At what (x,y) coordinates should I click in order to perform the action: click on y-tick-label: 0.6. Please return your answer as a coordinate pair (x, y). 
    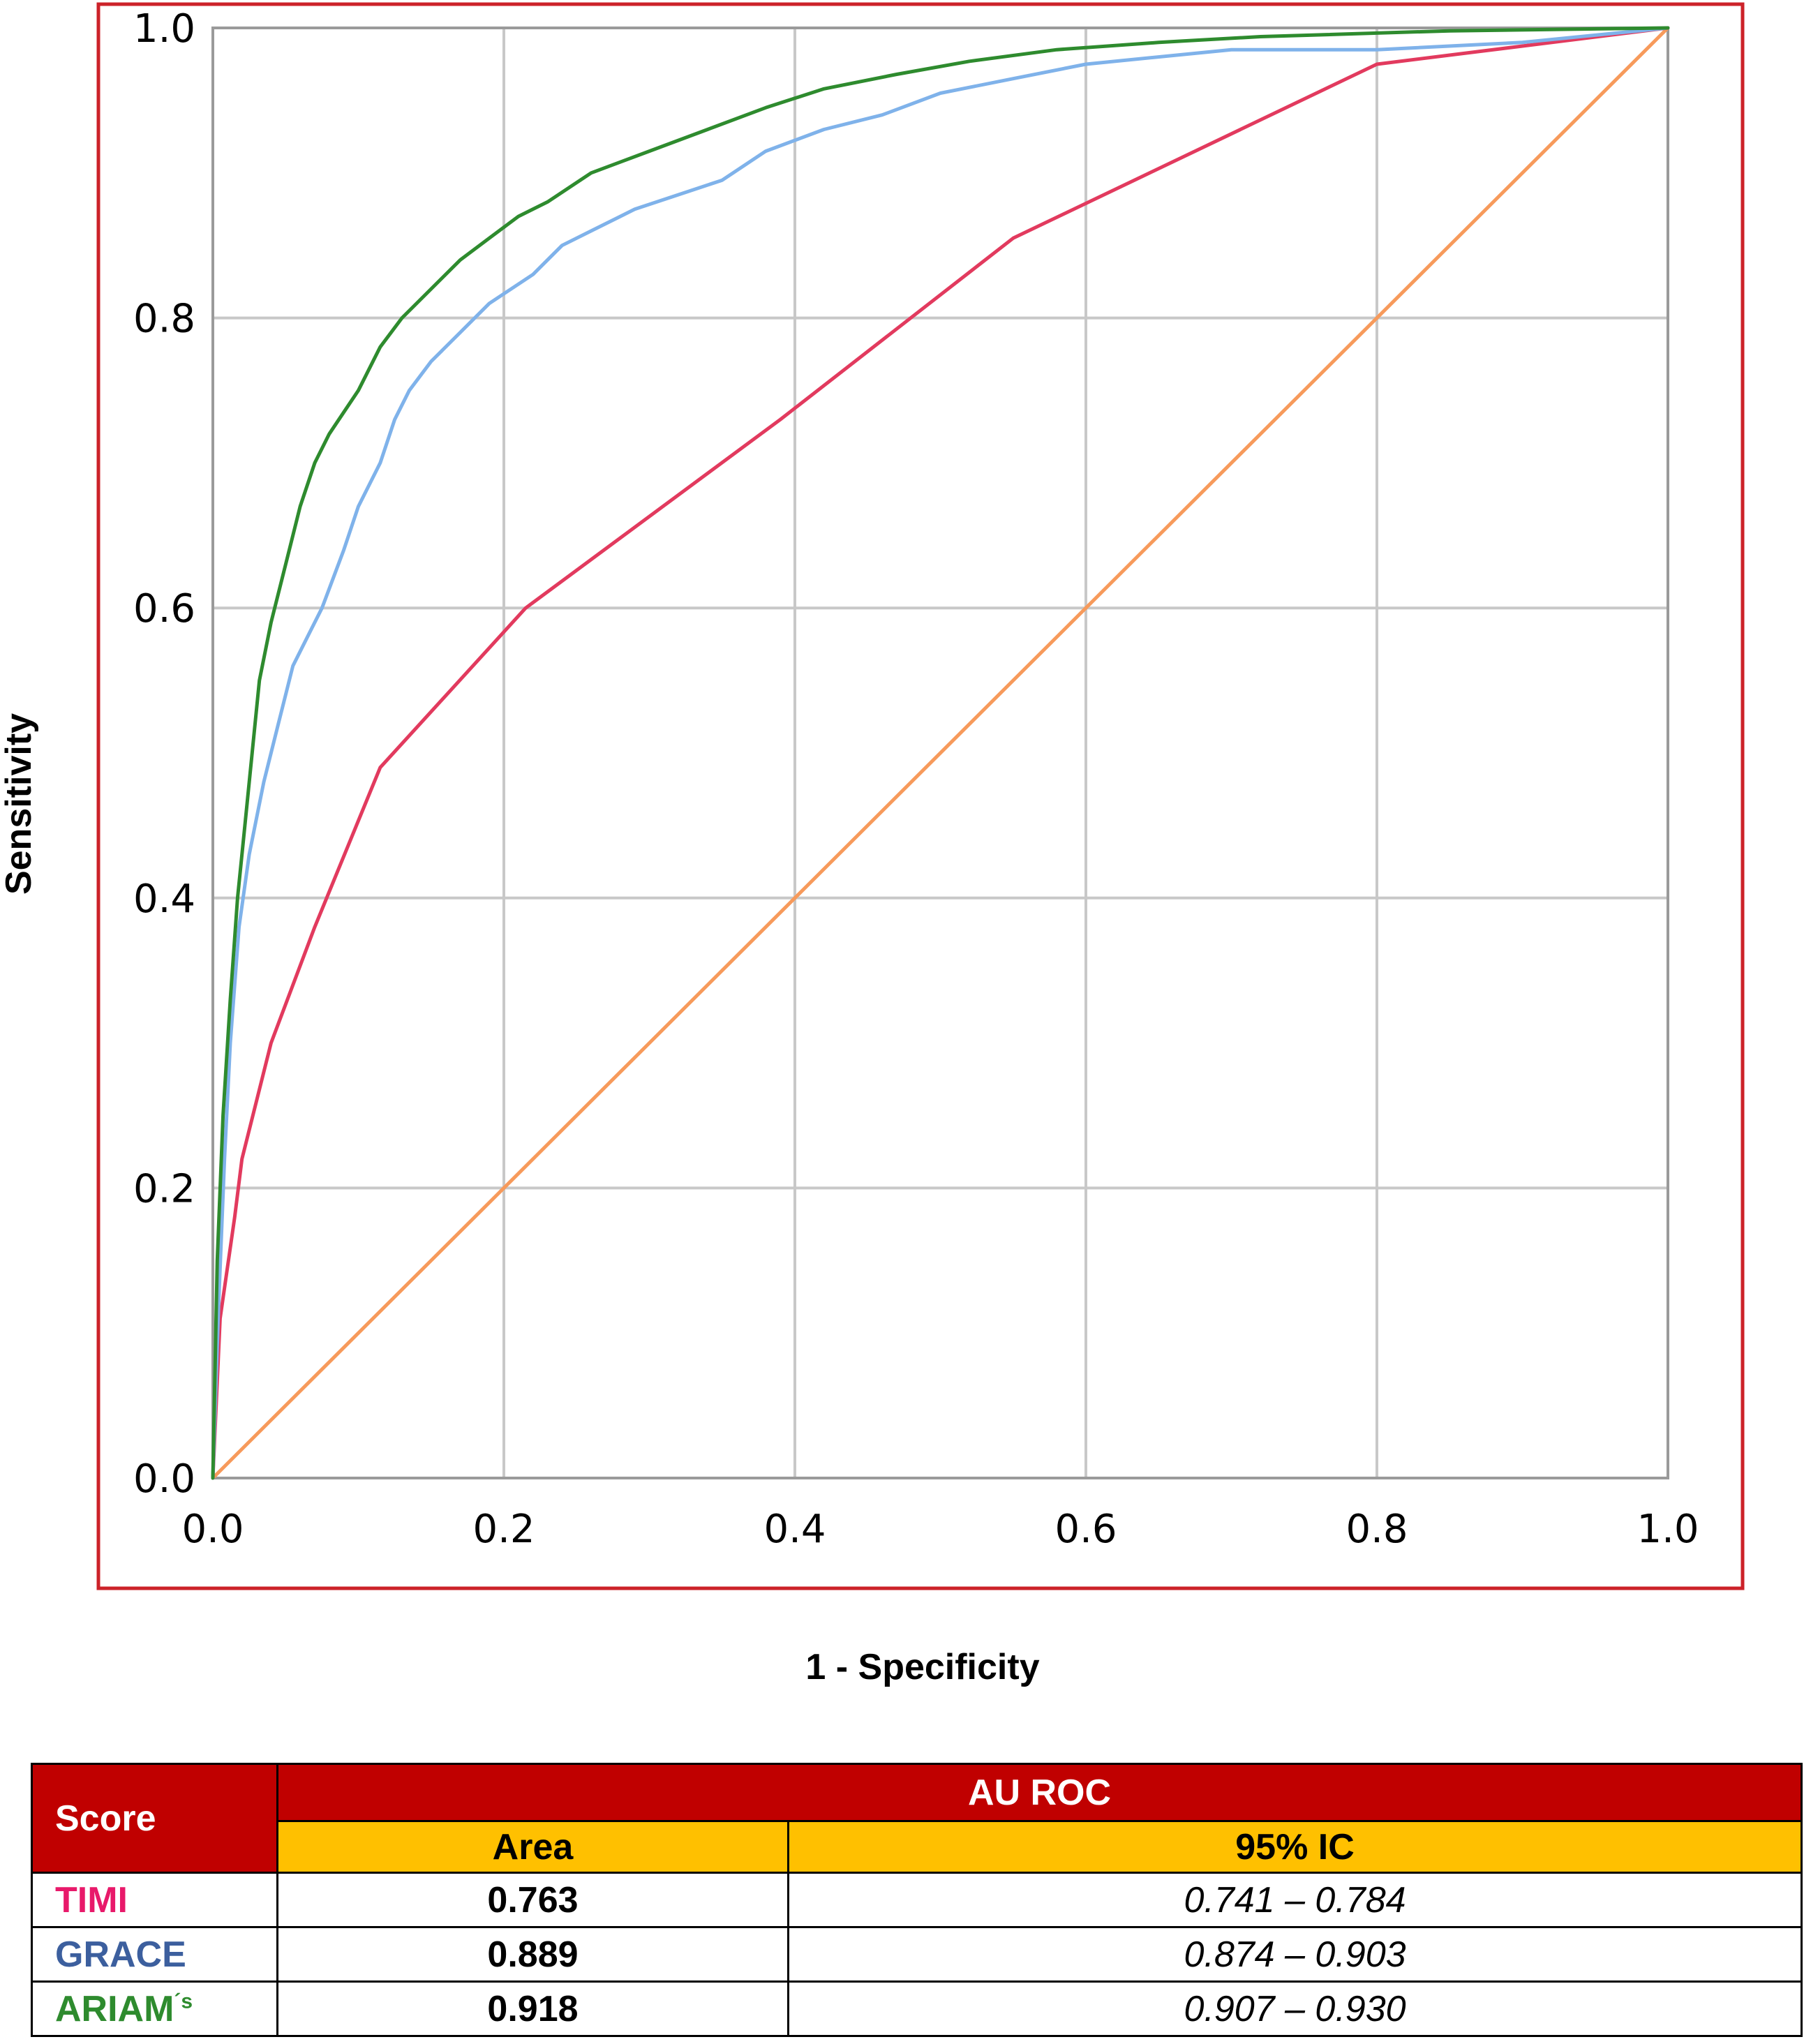
    Looking at the image, I should click on (164, 609).